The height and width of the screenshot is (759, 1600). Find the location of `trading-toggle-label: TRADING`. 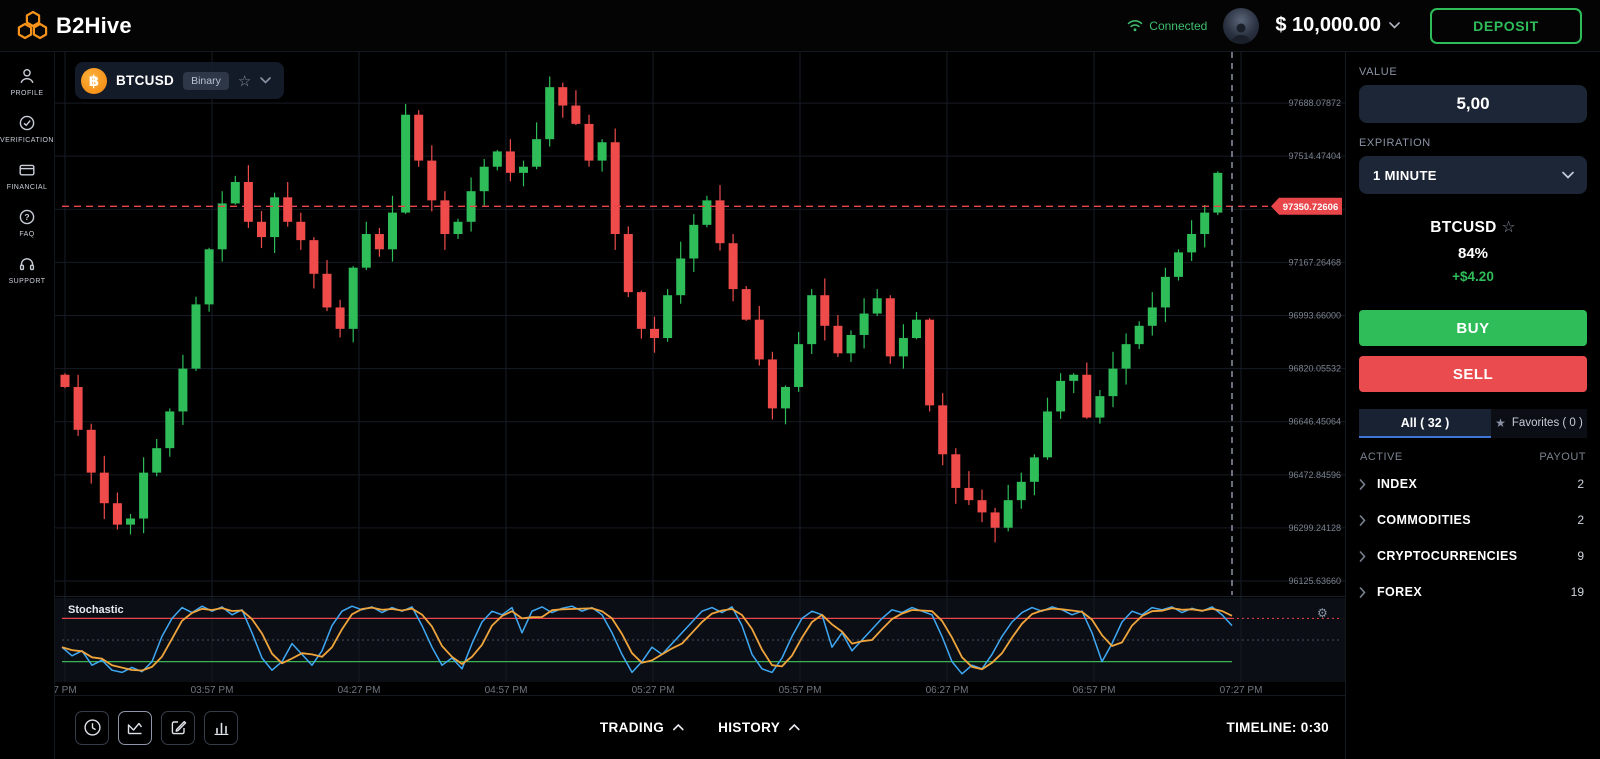

trading-toggle-label: TRADING is located at coordinates (632, 727).